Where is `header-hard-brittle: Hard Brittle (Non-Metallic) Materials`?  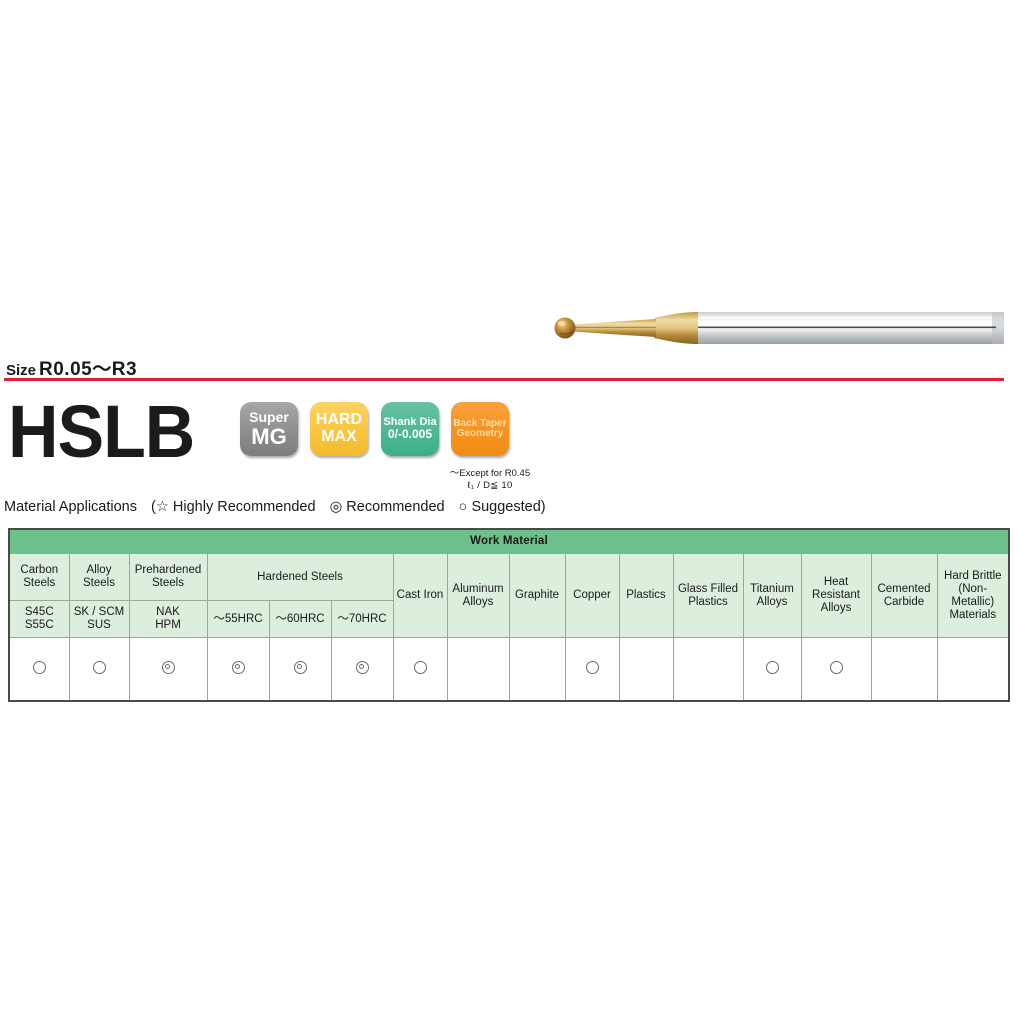 header-hard-brittle: Hard Brittle (Non-Metallic) Materials is located at coordinates (973, 595).